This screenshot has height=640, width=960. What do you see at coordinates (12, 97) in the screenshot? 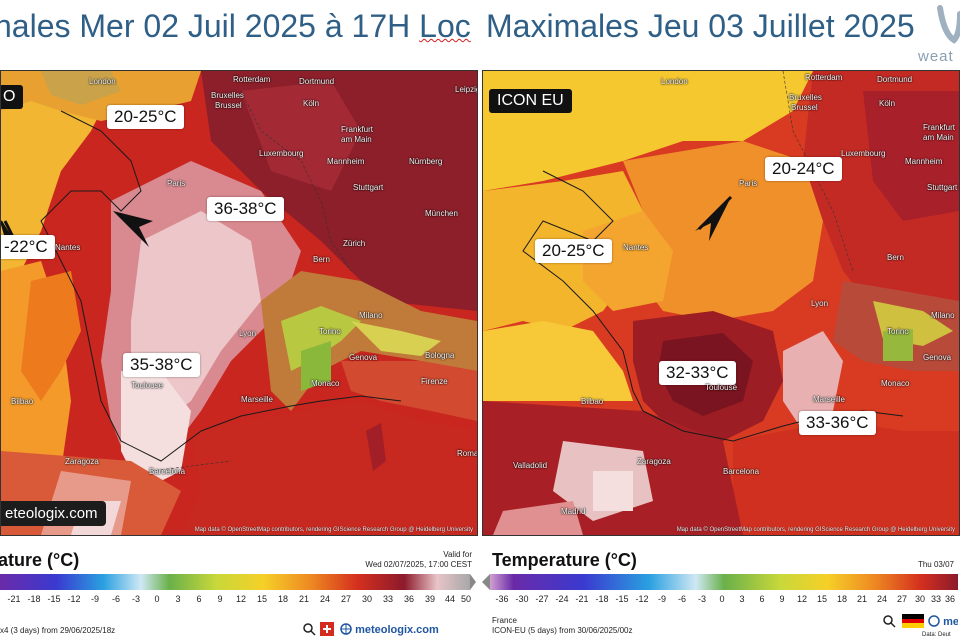
I see `model-badge: O` at bounding box center [12, 97].